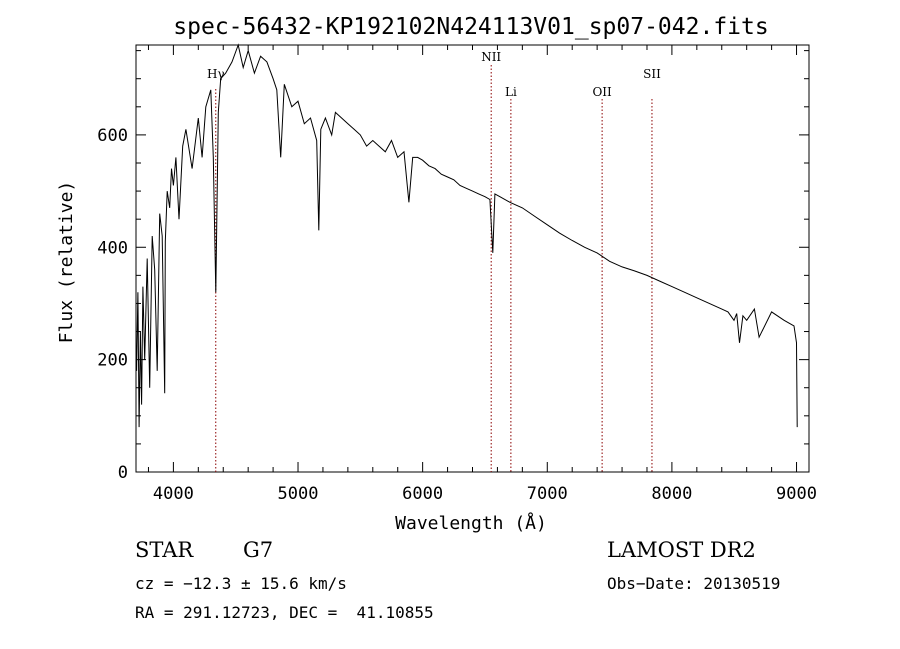 This screenshot has height=649, width=900. What do you see at coordinates (216, 74) in the screenshot?
I see `line-marker-label: Hγ` at bounding box center [216, 74].